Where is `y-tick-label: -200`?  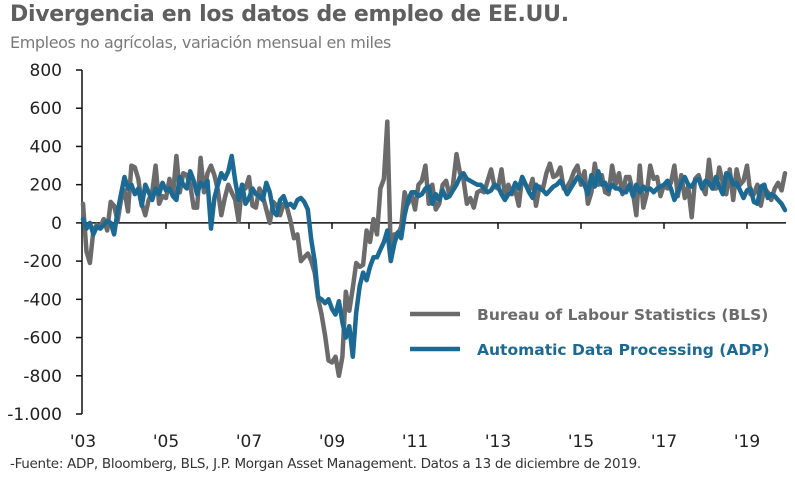
y-tick-label: -200 is located at coordinates (42, 262).